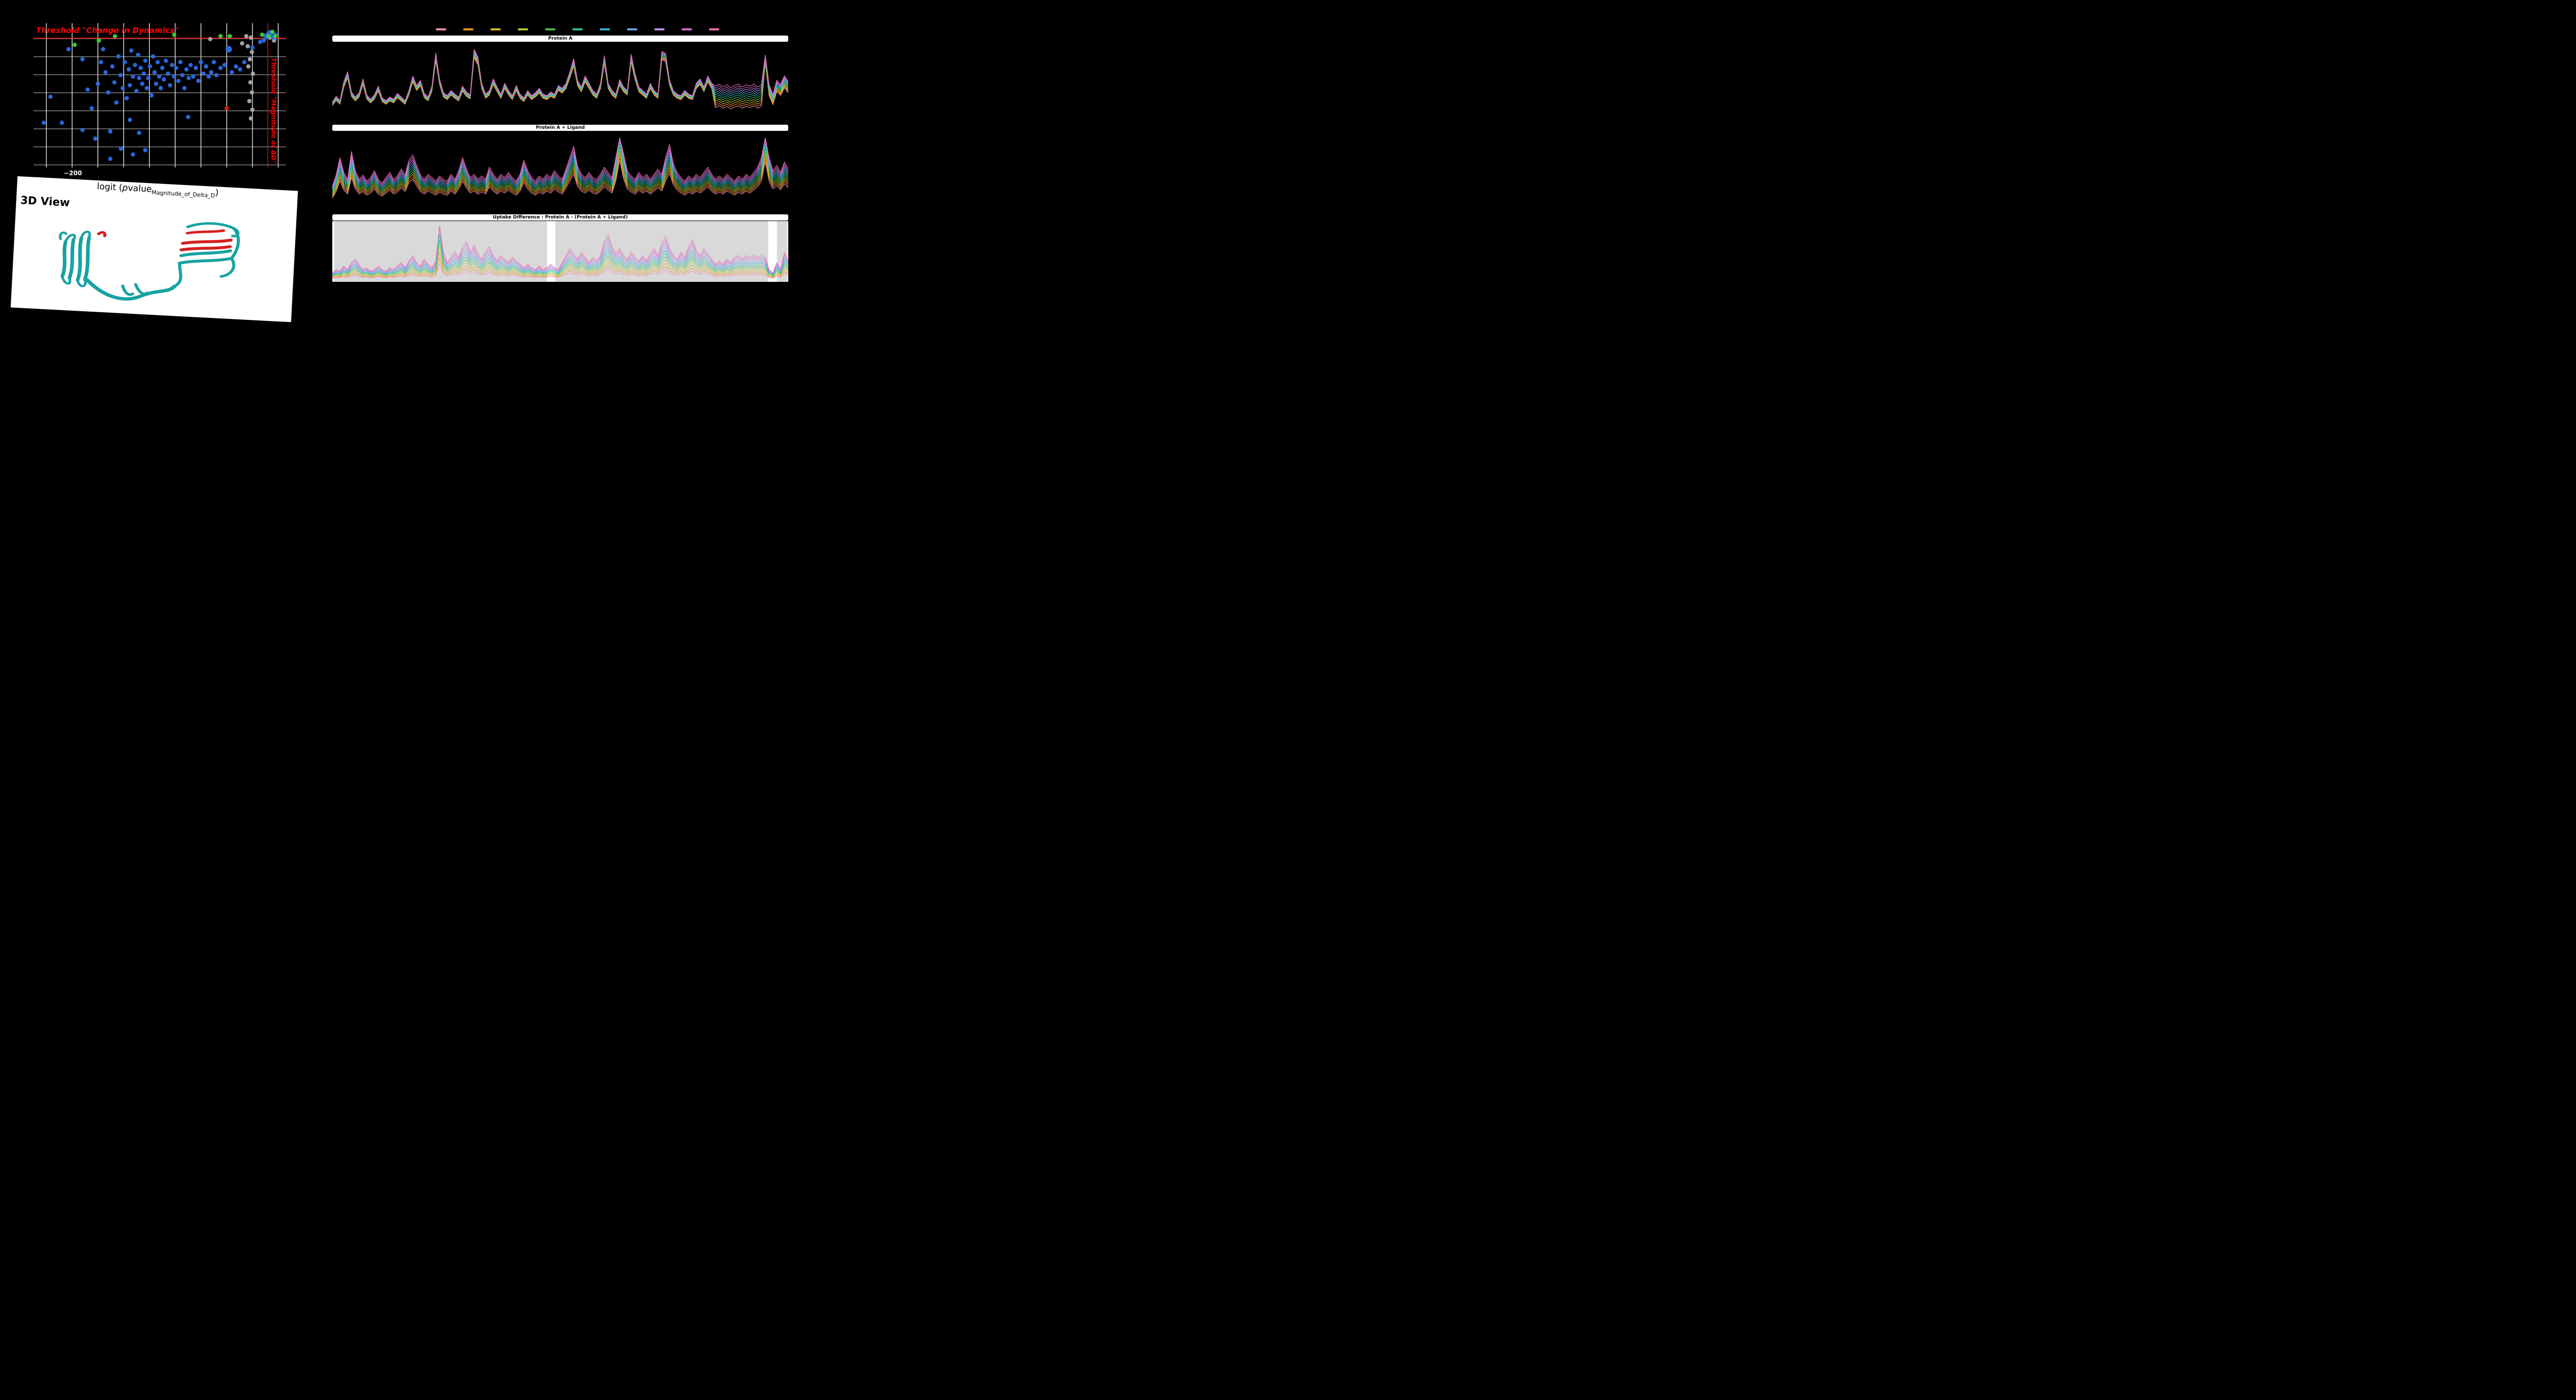  What do you see at coordinates (560, 171) in the screenshot?
I see `uptake-plot-protein-a-ligand` at bounding box center [560, 171].